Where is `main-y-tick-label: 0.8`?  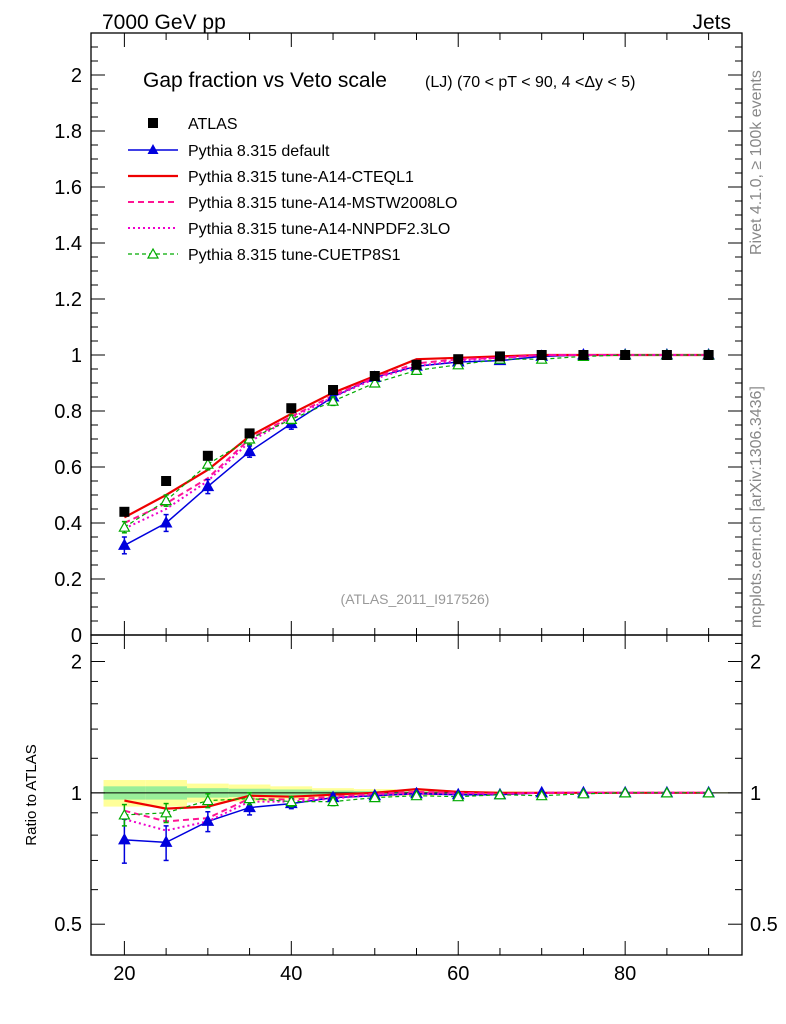
main-y-tick-label: 0.8 is located at coordinates (68, 412).